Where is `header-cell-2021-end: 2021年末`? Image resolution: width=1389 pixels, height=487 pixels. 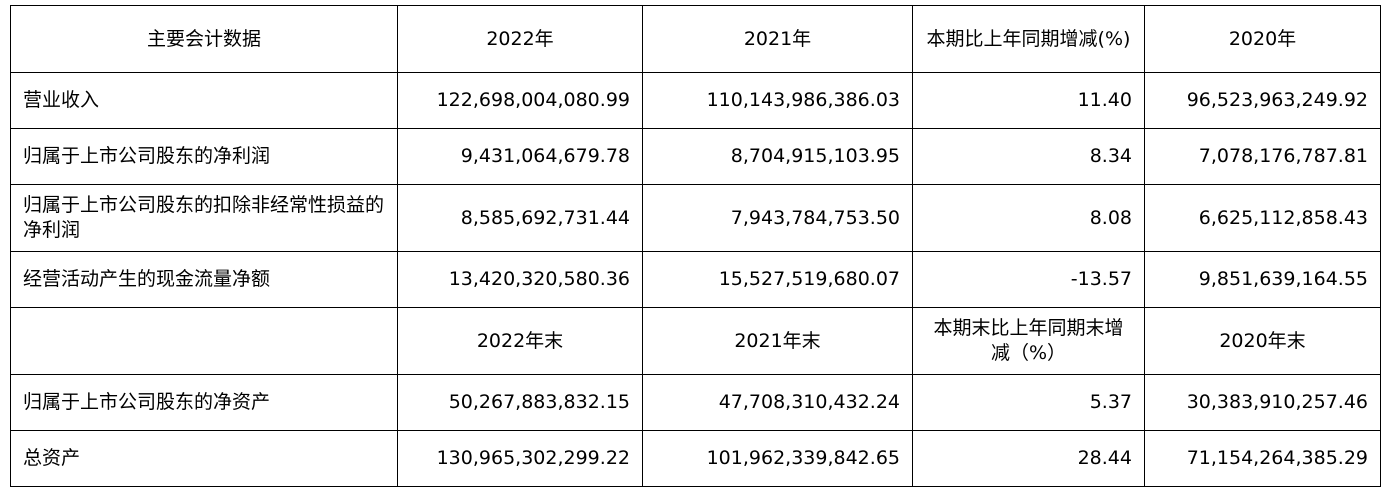
header-cell-2021-end: 2021年末 is located at coordinates (777, 341).